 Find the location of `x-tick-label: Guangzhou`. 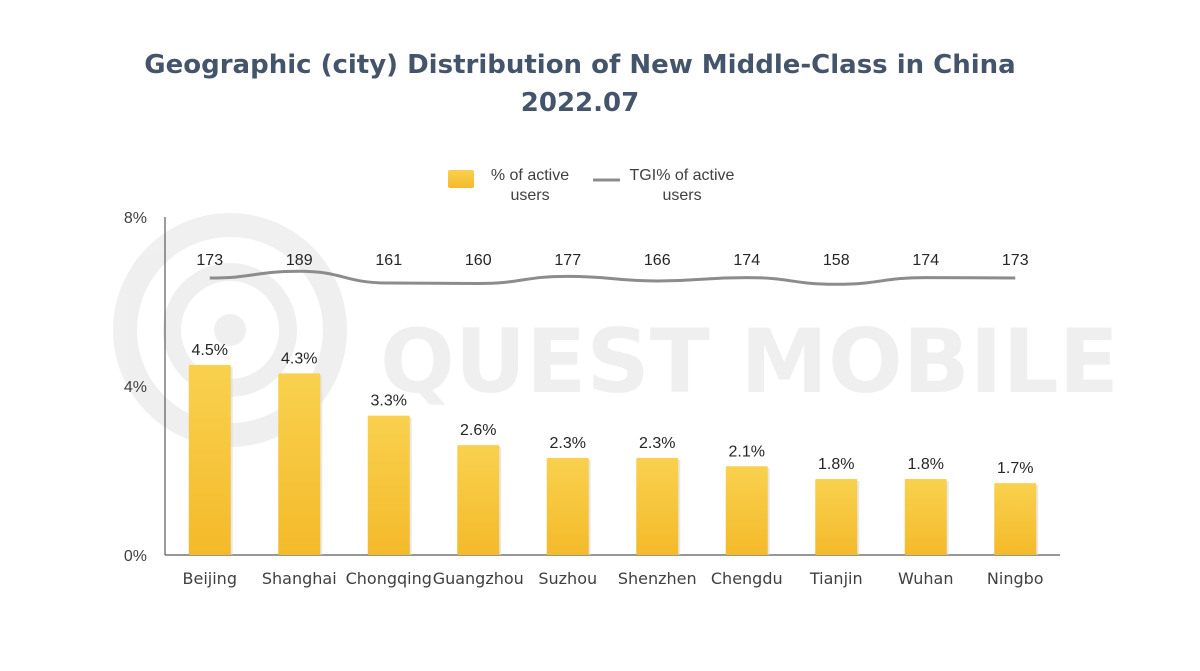

x-tick-label: Guangzhou is located at coordinates (478, 578).